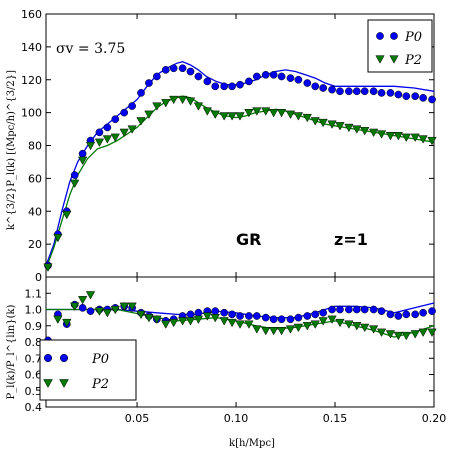 The height and width of the screenshot is (453, 452). I want to click on bottom-y-tick-label: 1.0, so click(34, 310).